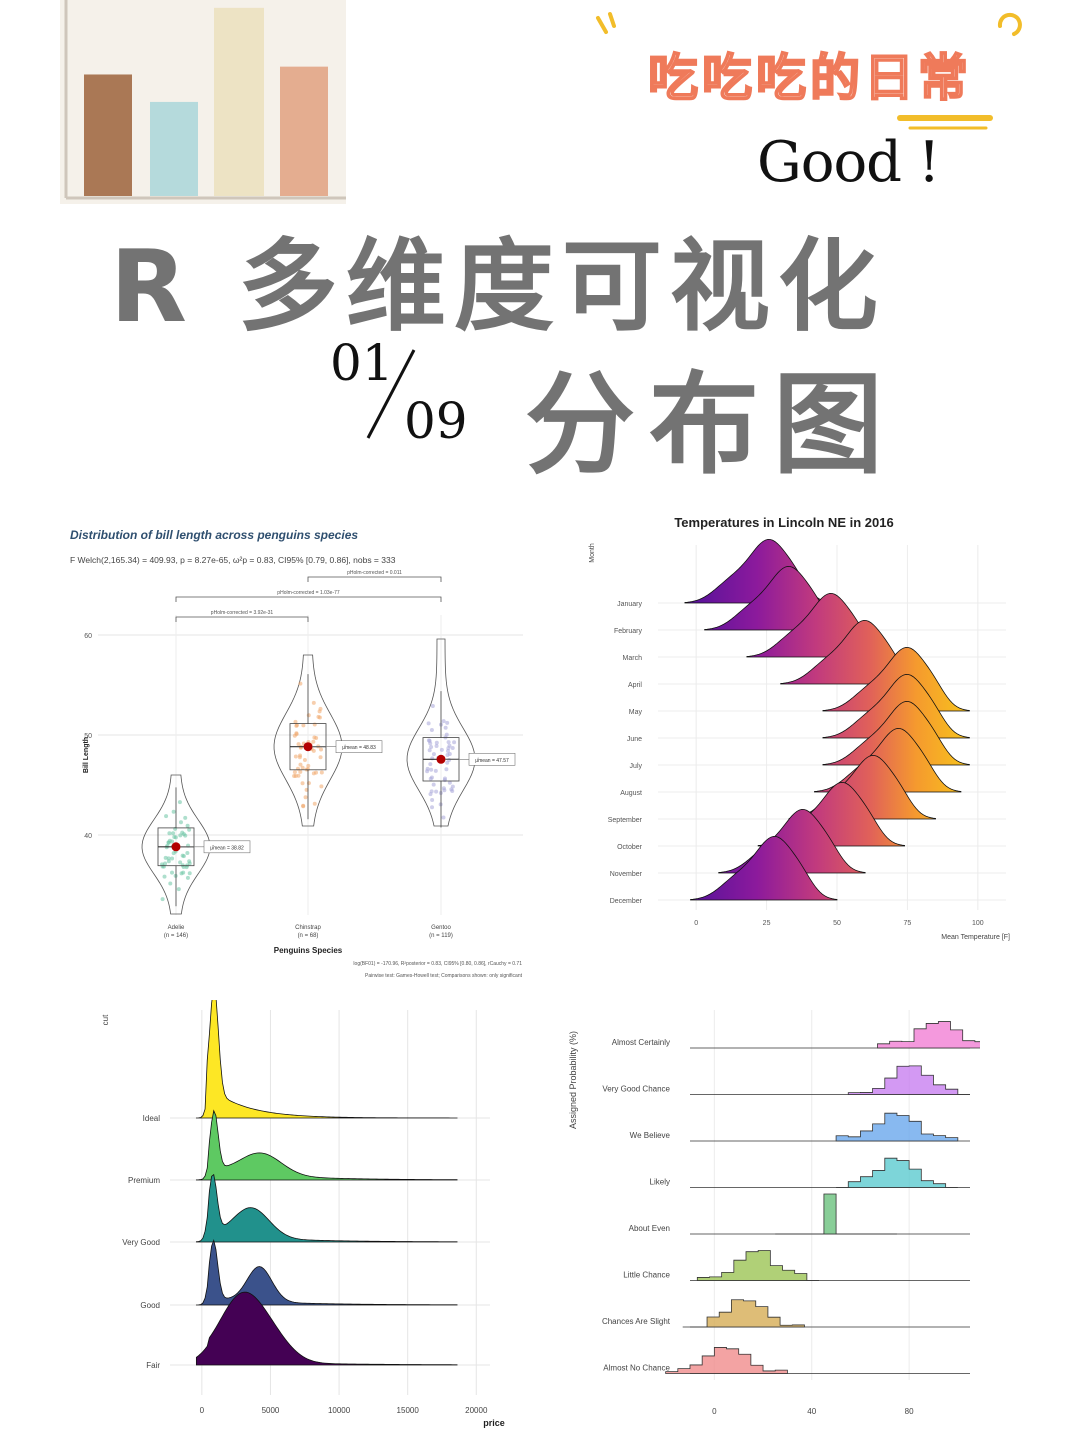  What do you see at coordinates (908, 923) in the screenshot?
I see `x-tick-label: 75` at bounding box center [908, 923].